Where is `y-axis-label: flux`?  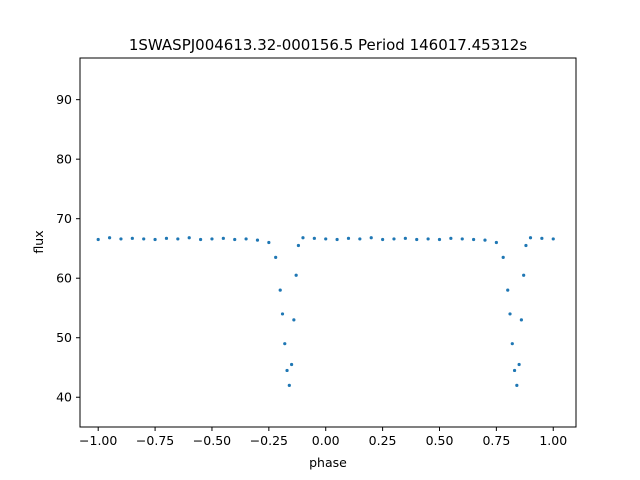
y-axis-label: flux is located at coordinates (38, 241).